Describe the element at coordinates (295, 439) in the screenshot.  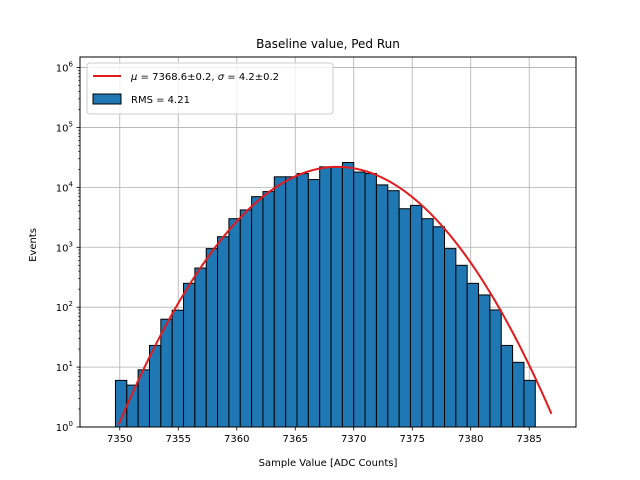
I see `x-tick-label: 7365` at that location.